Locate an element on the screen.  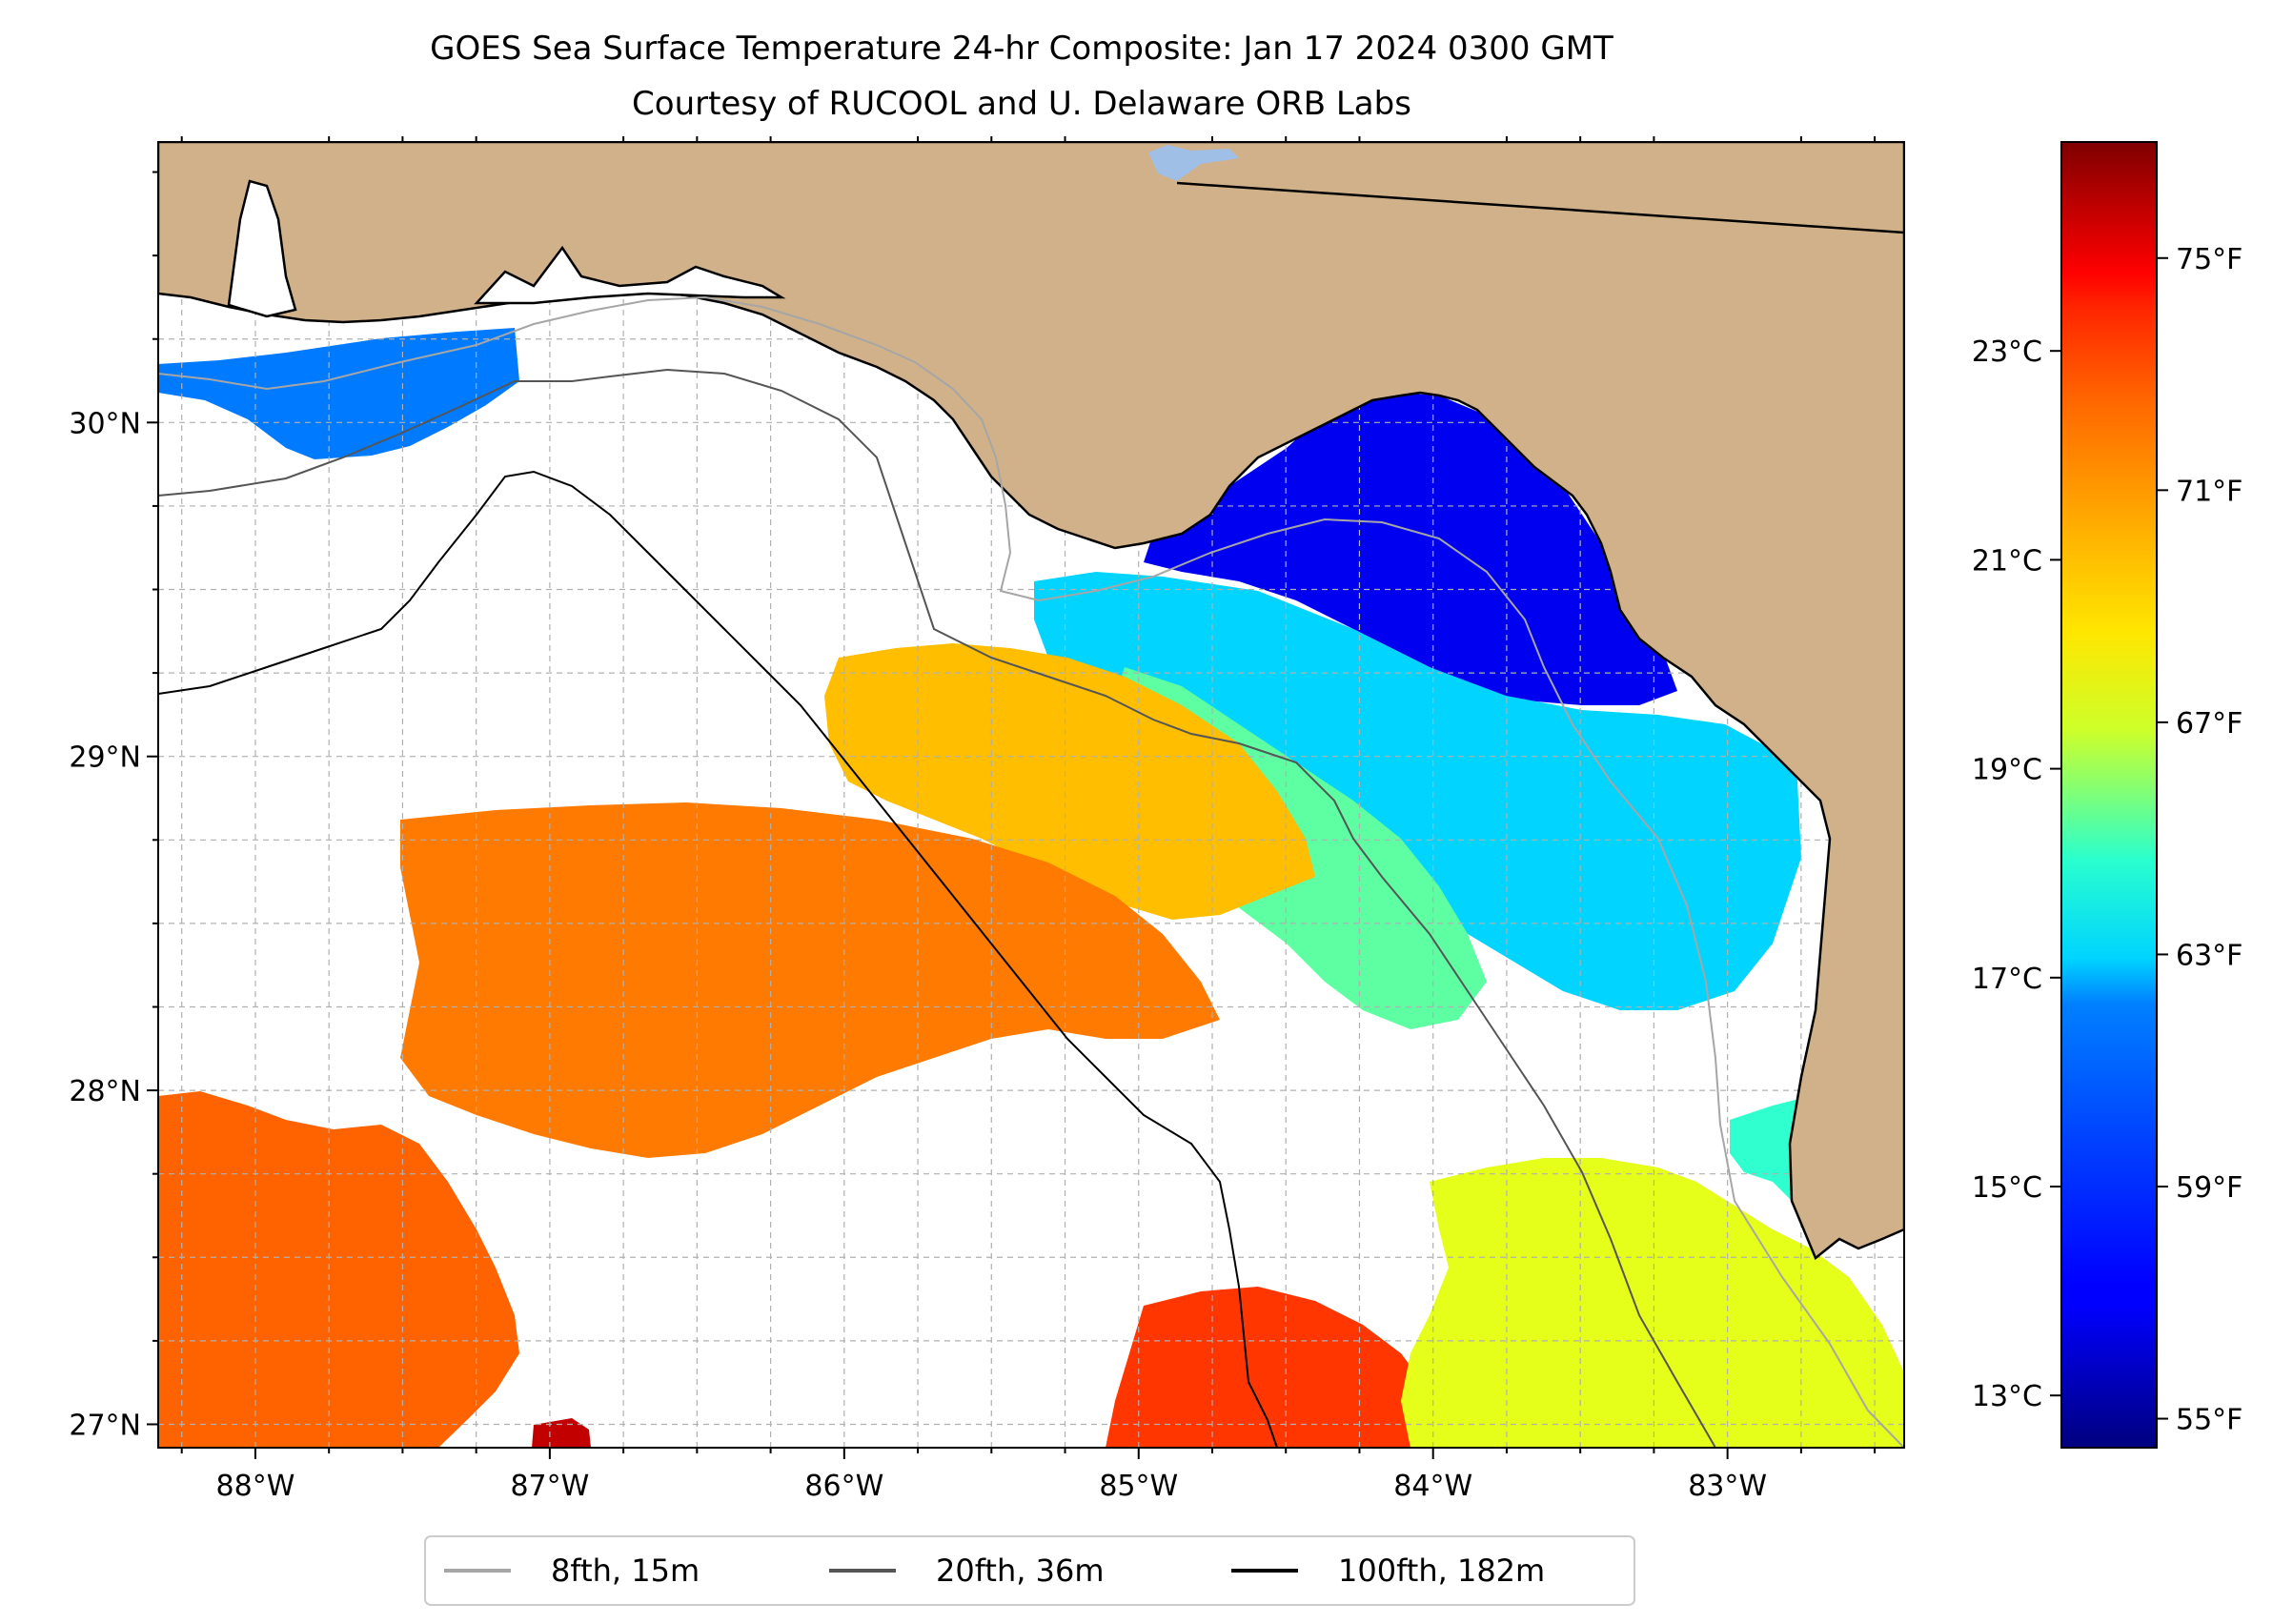
legend-label: 100fth, 182m is located at coordinates (1442, 1571).